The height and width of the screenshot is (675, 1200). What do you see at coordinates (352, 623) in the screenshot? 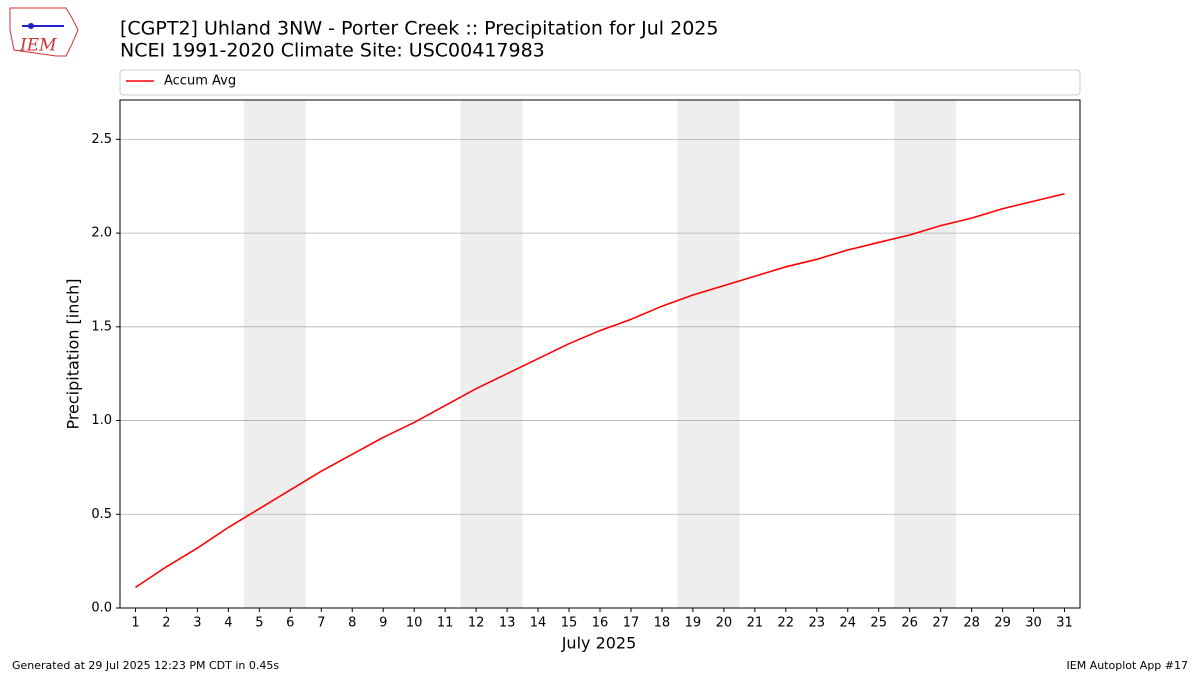
I see `x-tick-label: 8` at bounding box center [352, 623].